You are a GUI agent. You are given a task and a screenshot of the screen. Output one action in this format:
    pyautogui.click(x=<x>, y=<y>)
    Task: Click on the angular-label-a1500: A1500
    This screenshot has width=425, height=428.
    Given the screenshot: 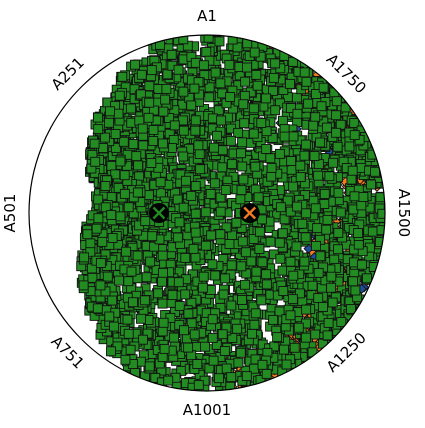 What is the action you would take?
    pyautogui.click(x=404, y=213)
    